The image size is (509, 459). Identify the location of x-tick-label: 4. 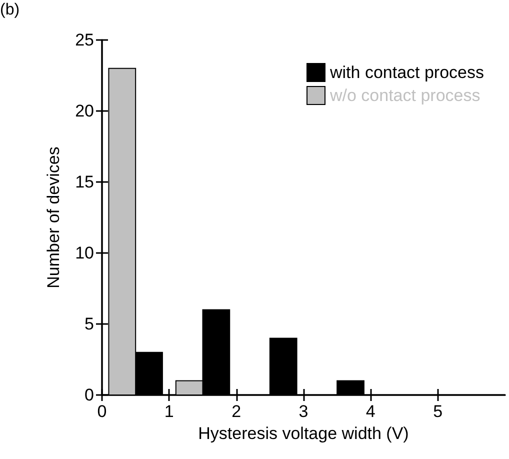
(371, 411).